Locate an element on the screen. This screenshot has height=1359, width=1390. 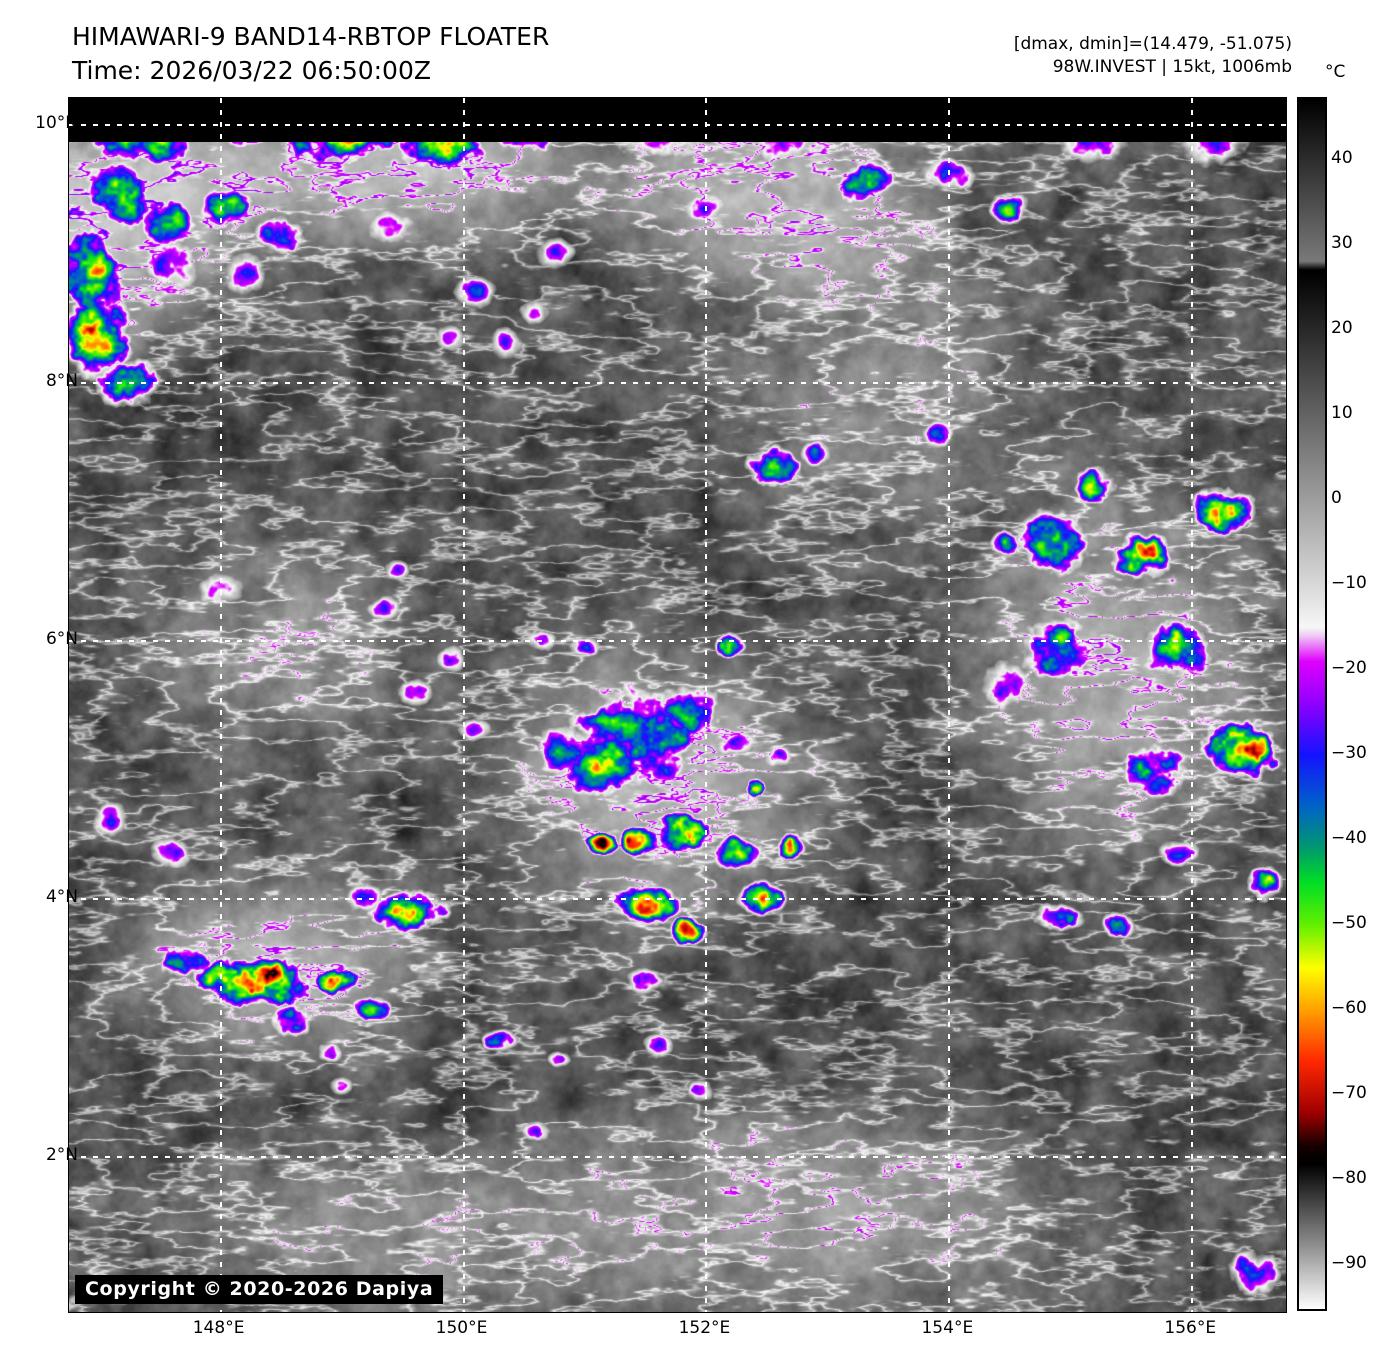
latitude-tick-label: 10°N is located at coordinates (56, 122).